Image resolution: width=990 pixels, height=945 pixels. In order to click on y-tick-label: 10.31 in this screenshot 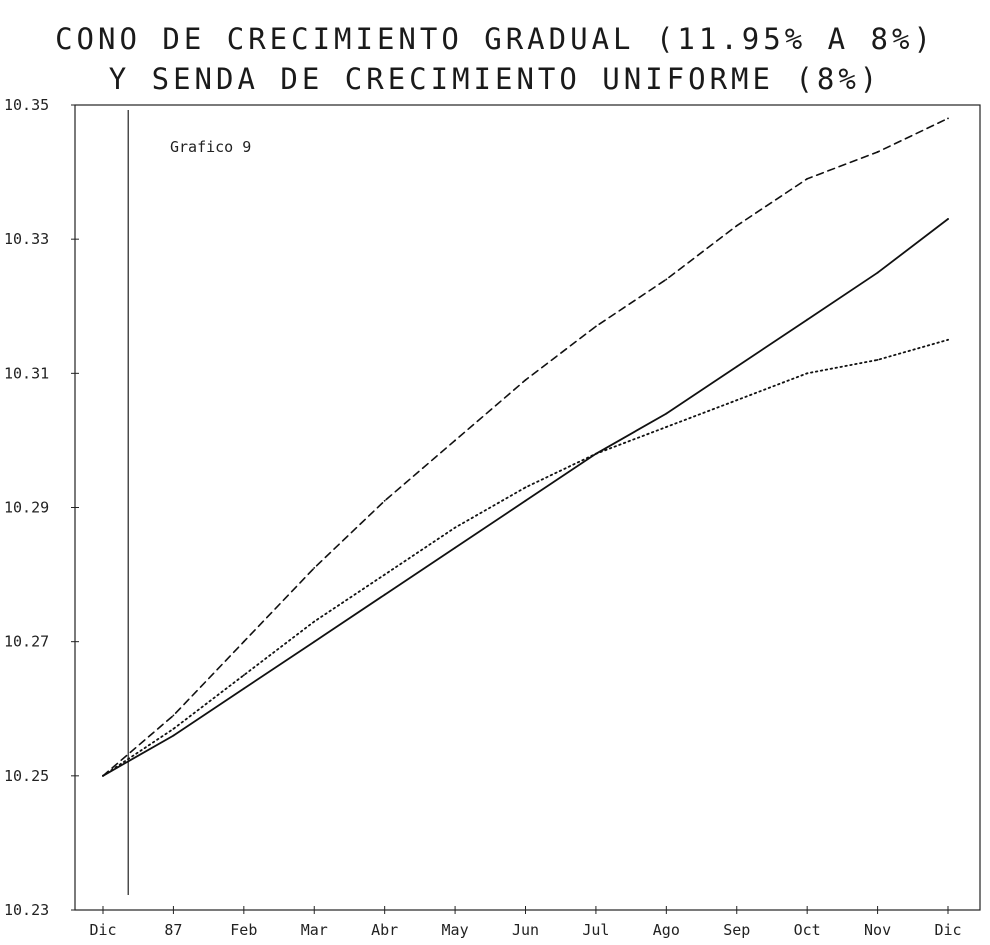, I will do `click(26, 373)`.